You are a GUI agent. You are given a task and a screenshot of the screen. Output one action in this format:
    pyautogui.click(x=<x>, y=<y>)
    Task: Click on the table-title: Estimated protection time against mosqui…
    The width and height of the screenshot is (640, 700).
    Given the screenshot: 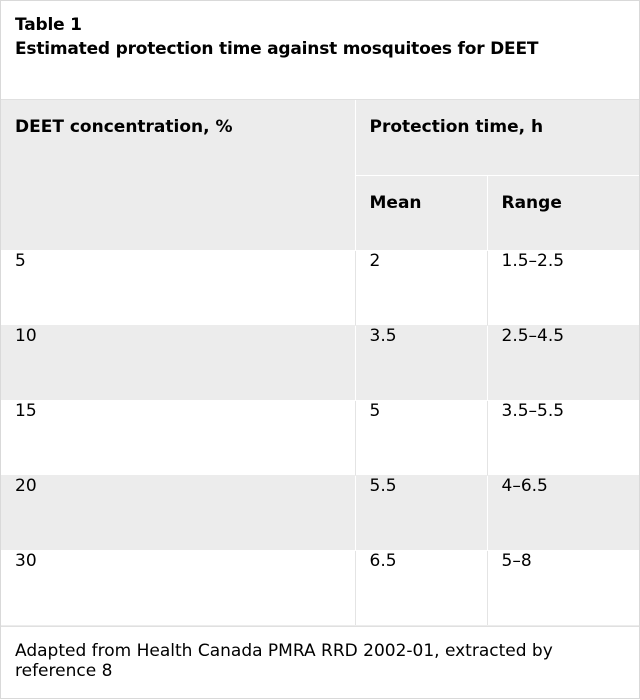 What is the action you would take?
    pyautogui.click(x=277, y=49)
    